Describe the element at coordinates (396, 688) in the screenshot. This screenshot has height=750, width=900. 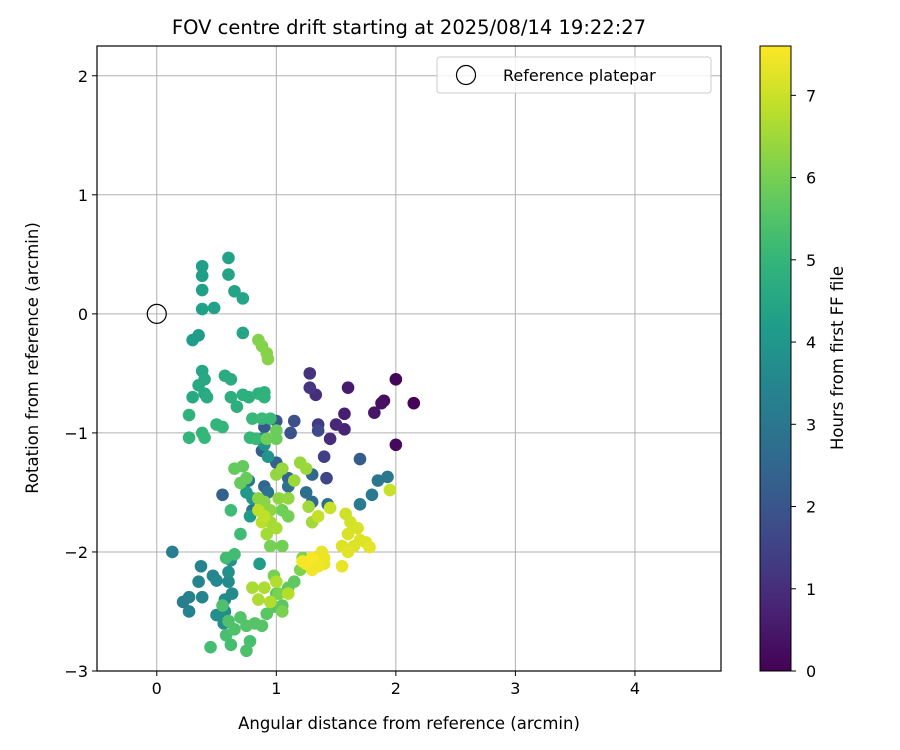
I see `x-tick-label: 2` at that location.